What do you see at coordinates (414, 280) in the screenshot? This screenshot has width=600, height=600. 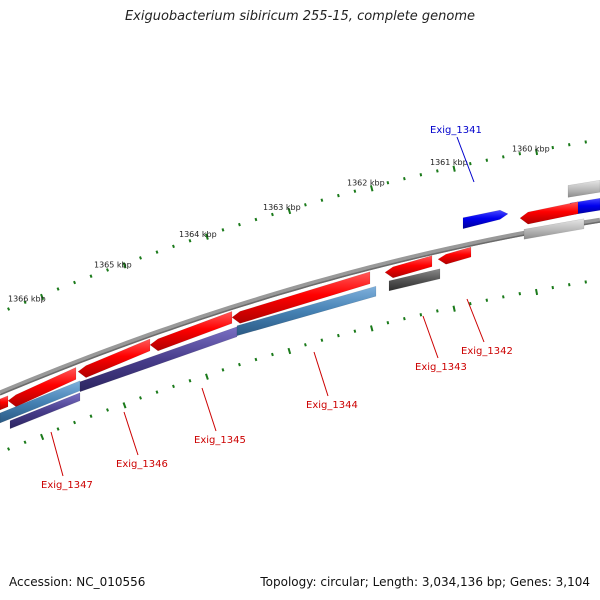 I see `cds-dark-gray` at bounding box center [414, 280].